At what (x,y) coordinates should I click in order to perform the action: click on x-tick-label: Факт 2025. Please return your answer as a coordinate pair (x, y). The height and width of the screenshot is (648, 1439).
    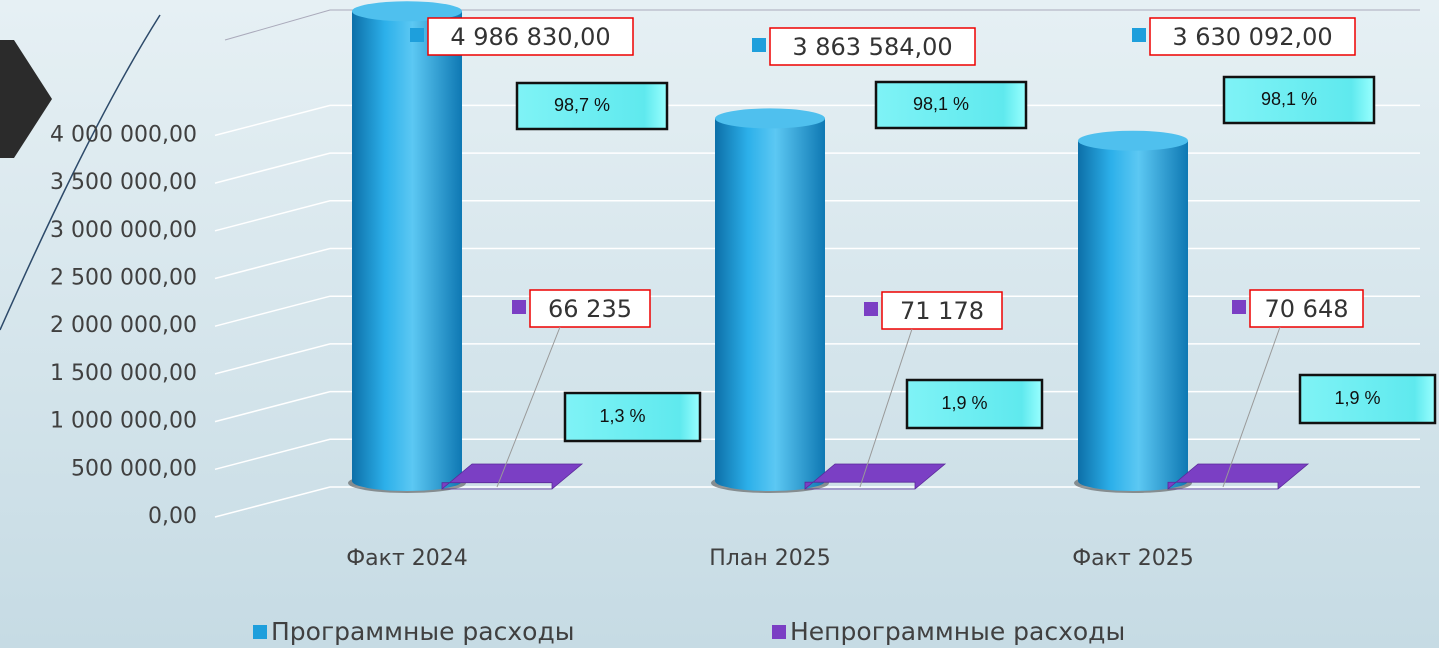
    Looking at the image, I should click on (1133, 558).